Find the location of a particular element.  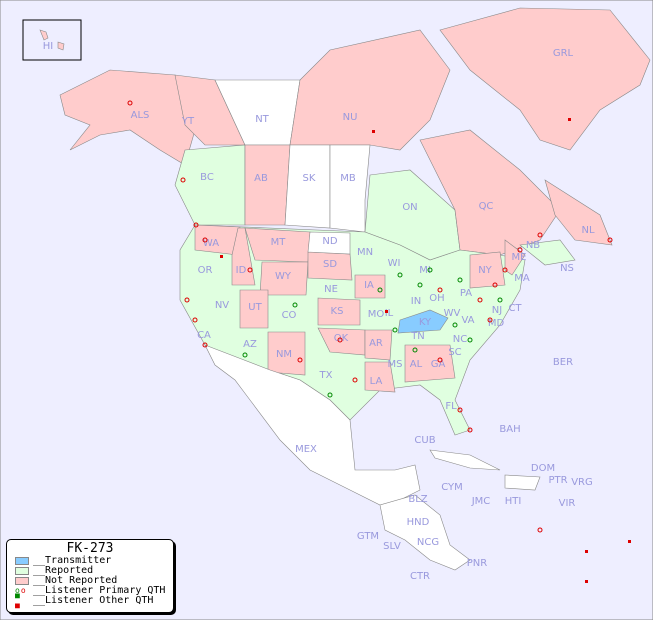

region-ab is located at coordinates (267, 185).